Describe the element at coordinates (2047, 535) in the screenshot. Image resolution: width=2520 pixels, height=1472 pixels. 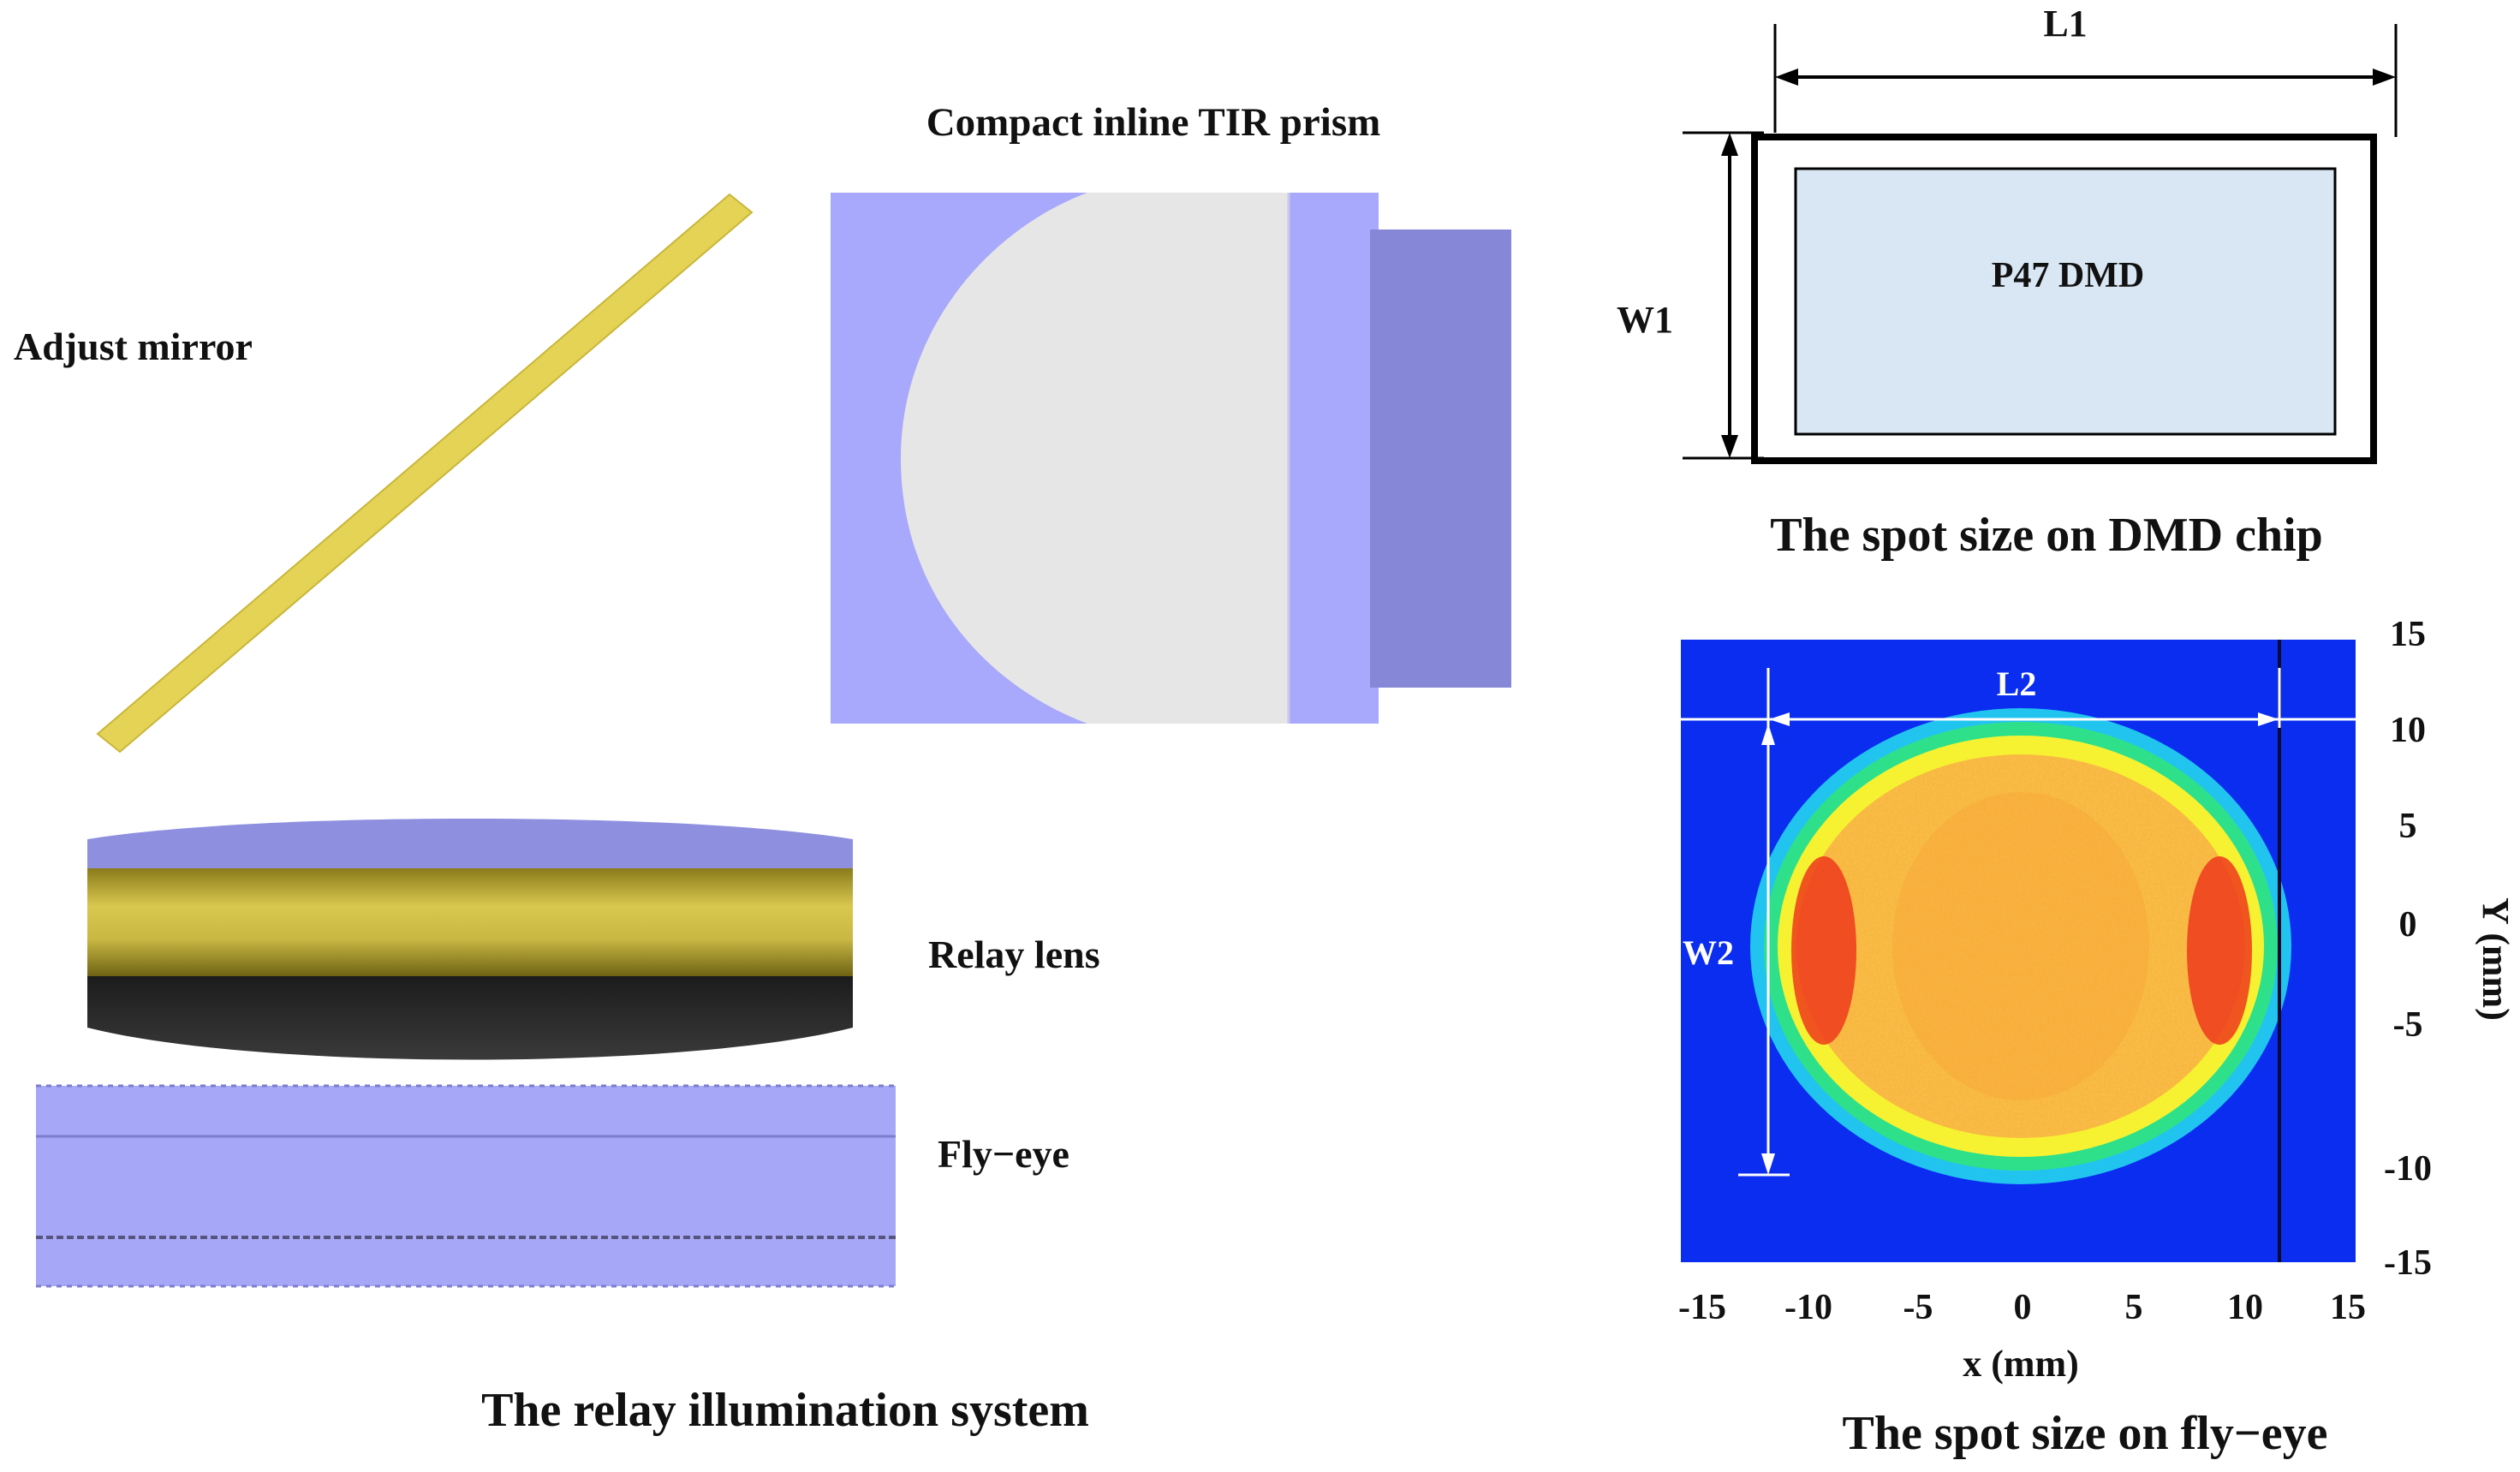
I see `dmd-caption: The spot size on DMD chip` at that location.